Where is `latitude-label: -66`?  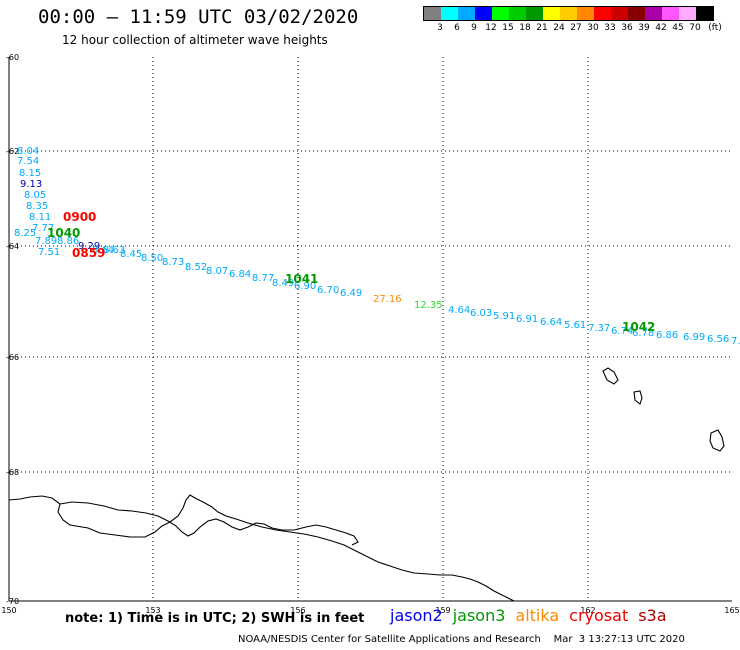
latitude-label: -66 is located at coordinates (12, 357).